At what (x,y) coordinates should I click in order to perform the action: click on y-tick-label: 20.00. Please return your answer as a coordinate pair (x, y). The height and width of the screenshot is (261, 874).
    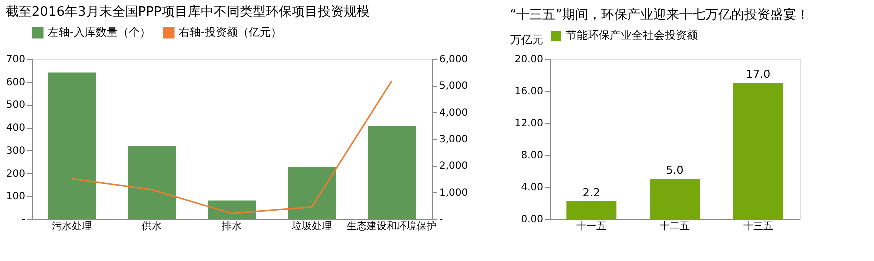
    Looking at the image, I should click on (529, 60).